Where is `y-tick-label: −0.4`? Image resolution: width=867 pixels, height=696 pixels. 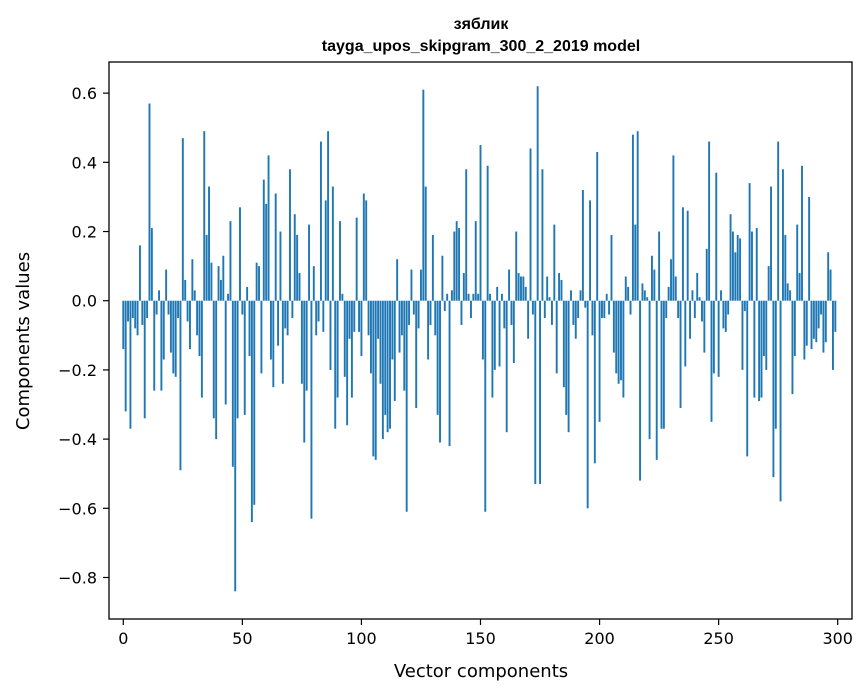
y-tick-label: −0.4 is located at coordinates (77, 439).